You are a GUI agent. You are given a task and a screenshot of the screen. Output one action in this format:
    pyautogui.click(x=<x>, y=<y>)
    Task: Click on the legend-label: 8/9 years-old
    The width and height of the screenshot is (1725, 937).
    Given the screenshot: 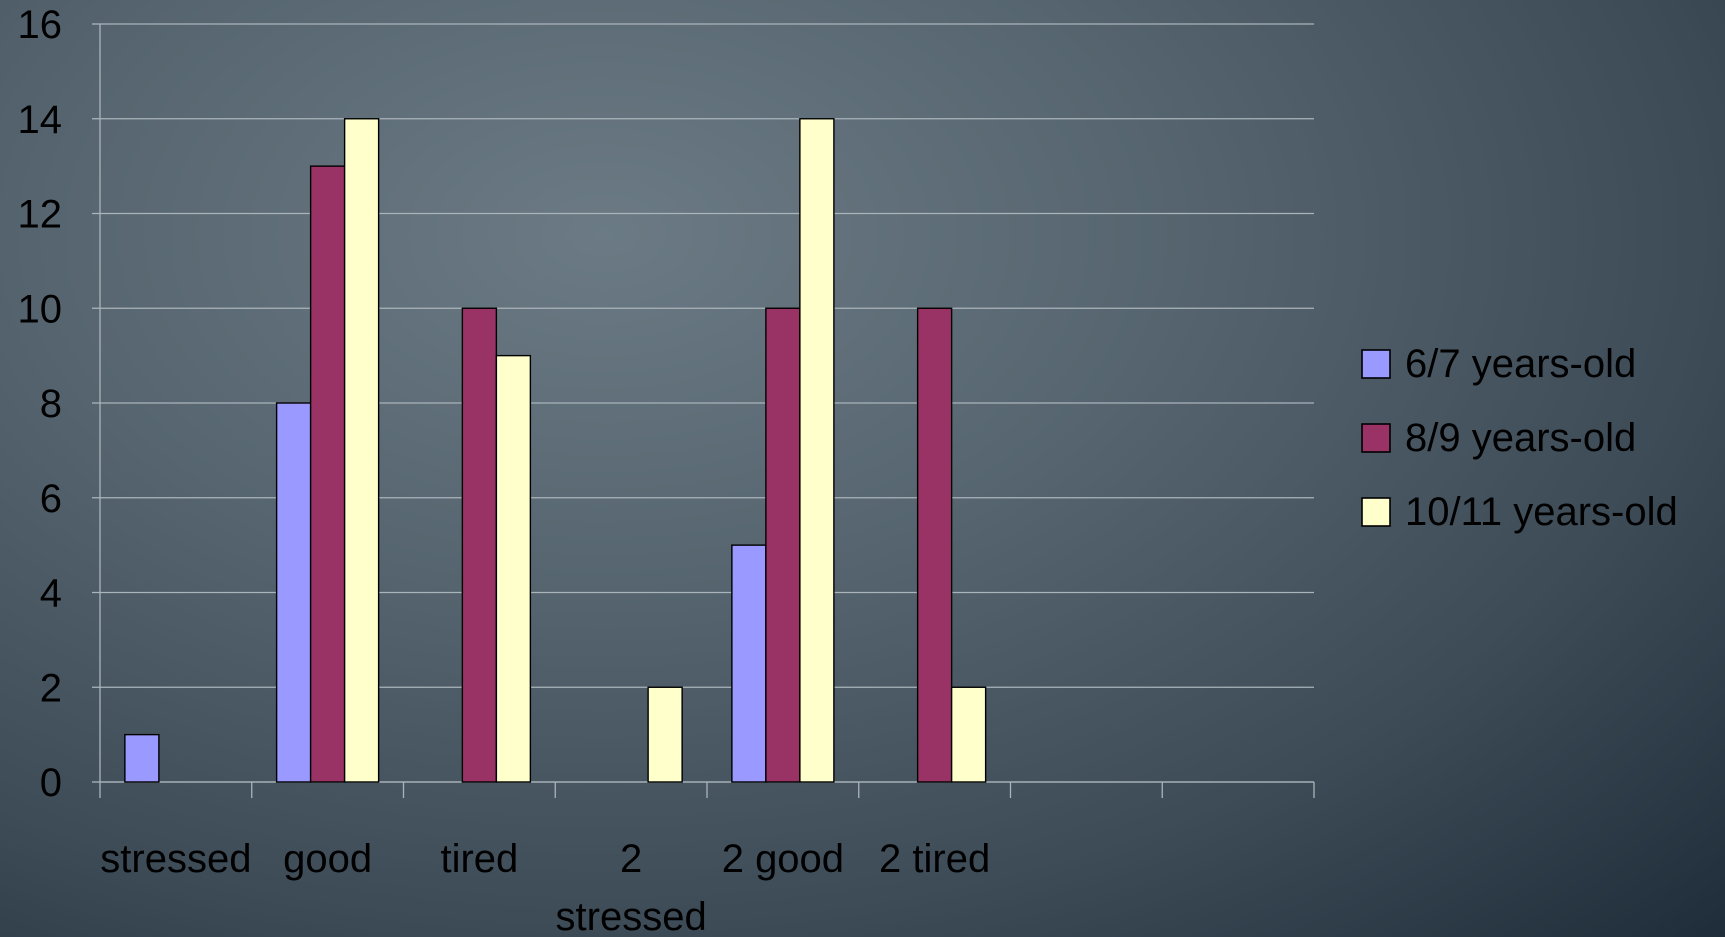 What is the action you would take?
    pyautogui.click(x=1520, y=438)
    